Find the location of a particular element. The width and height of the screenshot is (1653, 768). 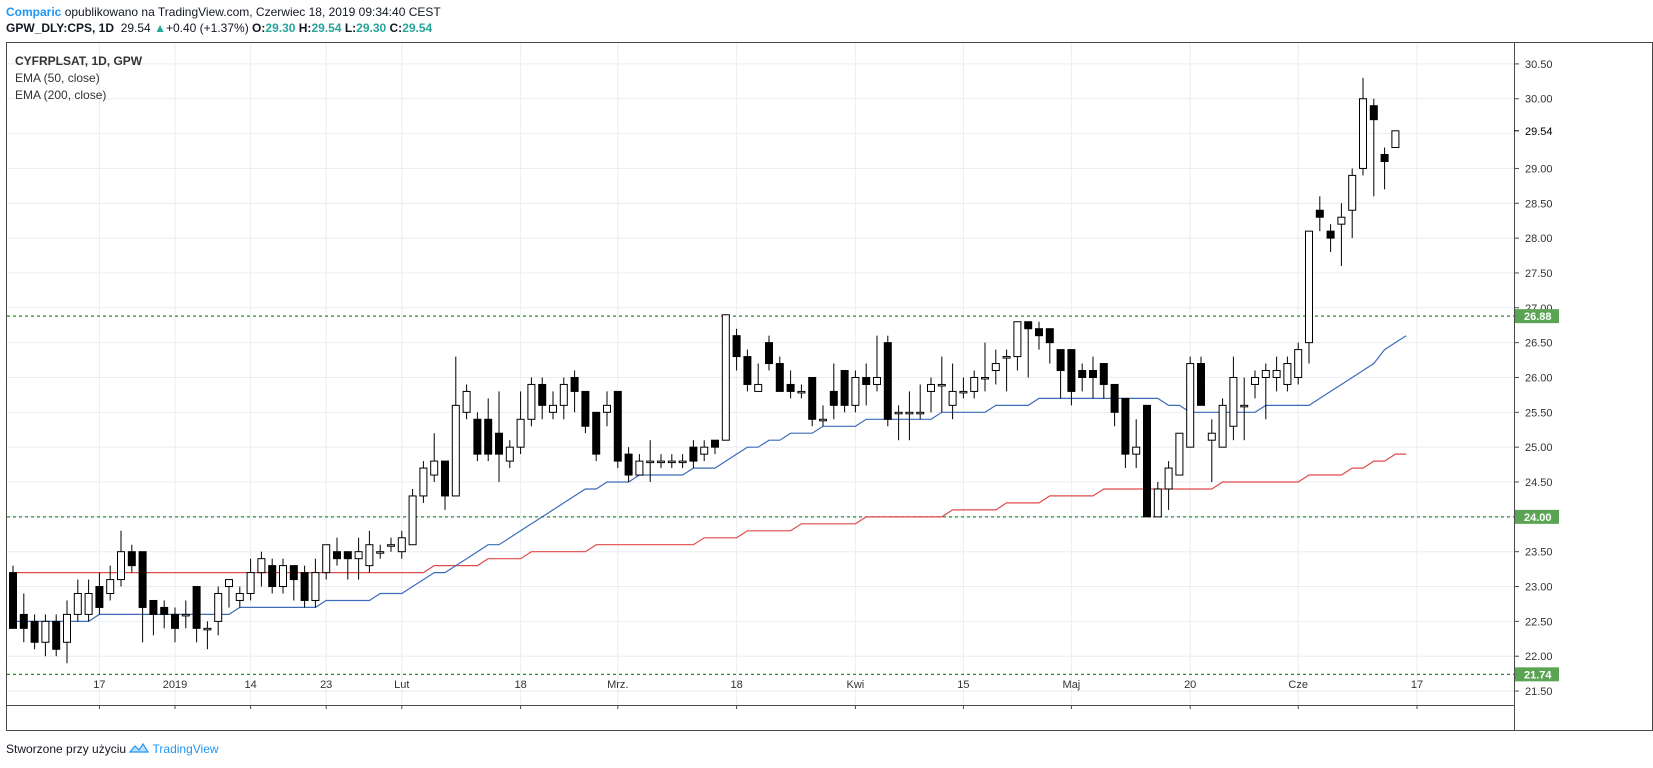

time-tick-label: 17 is located at coordinates (99, 685).